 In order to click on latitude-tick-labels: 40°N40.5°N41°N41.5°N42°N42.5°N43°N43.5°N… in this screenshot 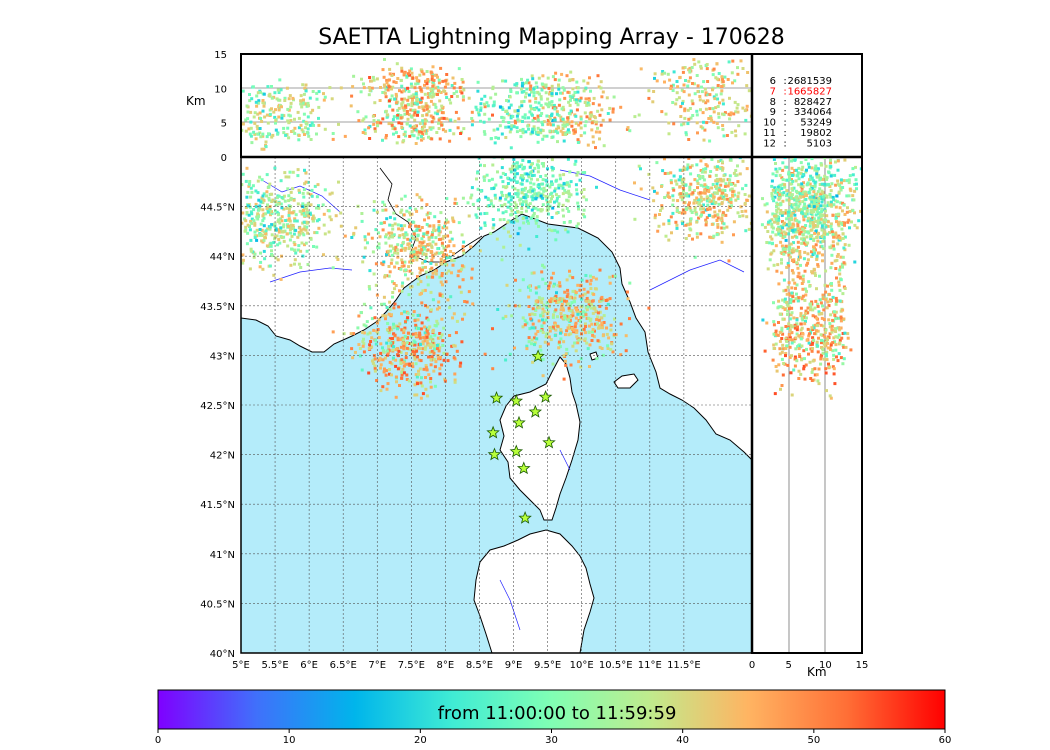, I will do `click(217, 431)`.